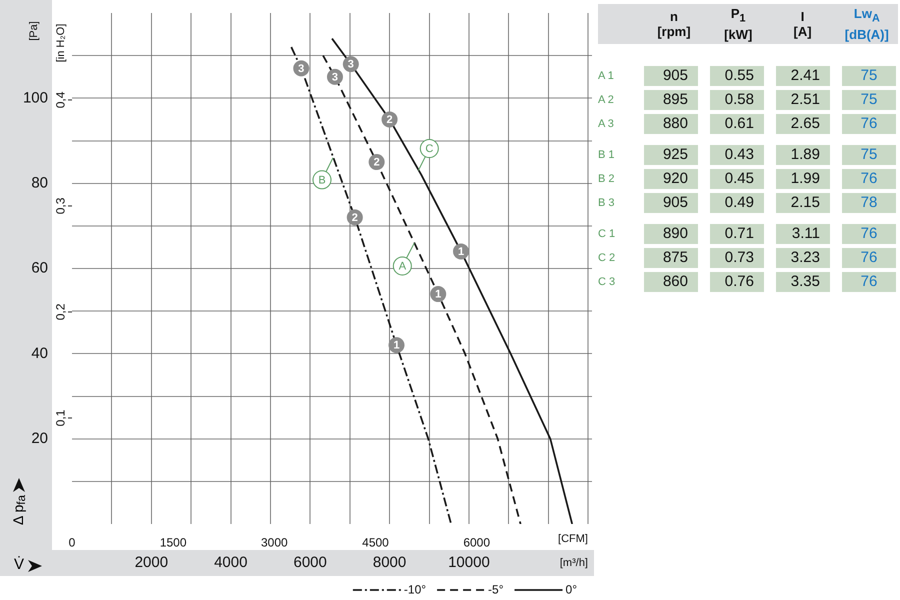 This screenshot has height=600, width=900. What do you see at coordinates (151, 563) in the screenshot?
I see `x-tick-label: 2000` at bounding box center [151, 563].